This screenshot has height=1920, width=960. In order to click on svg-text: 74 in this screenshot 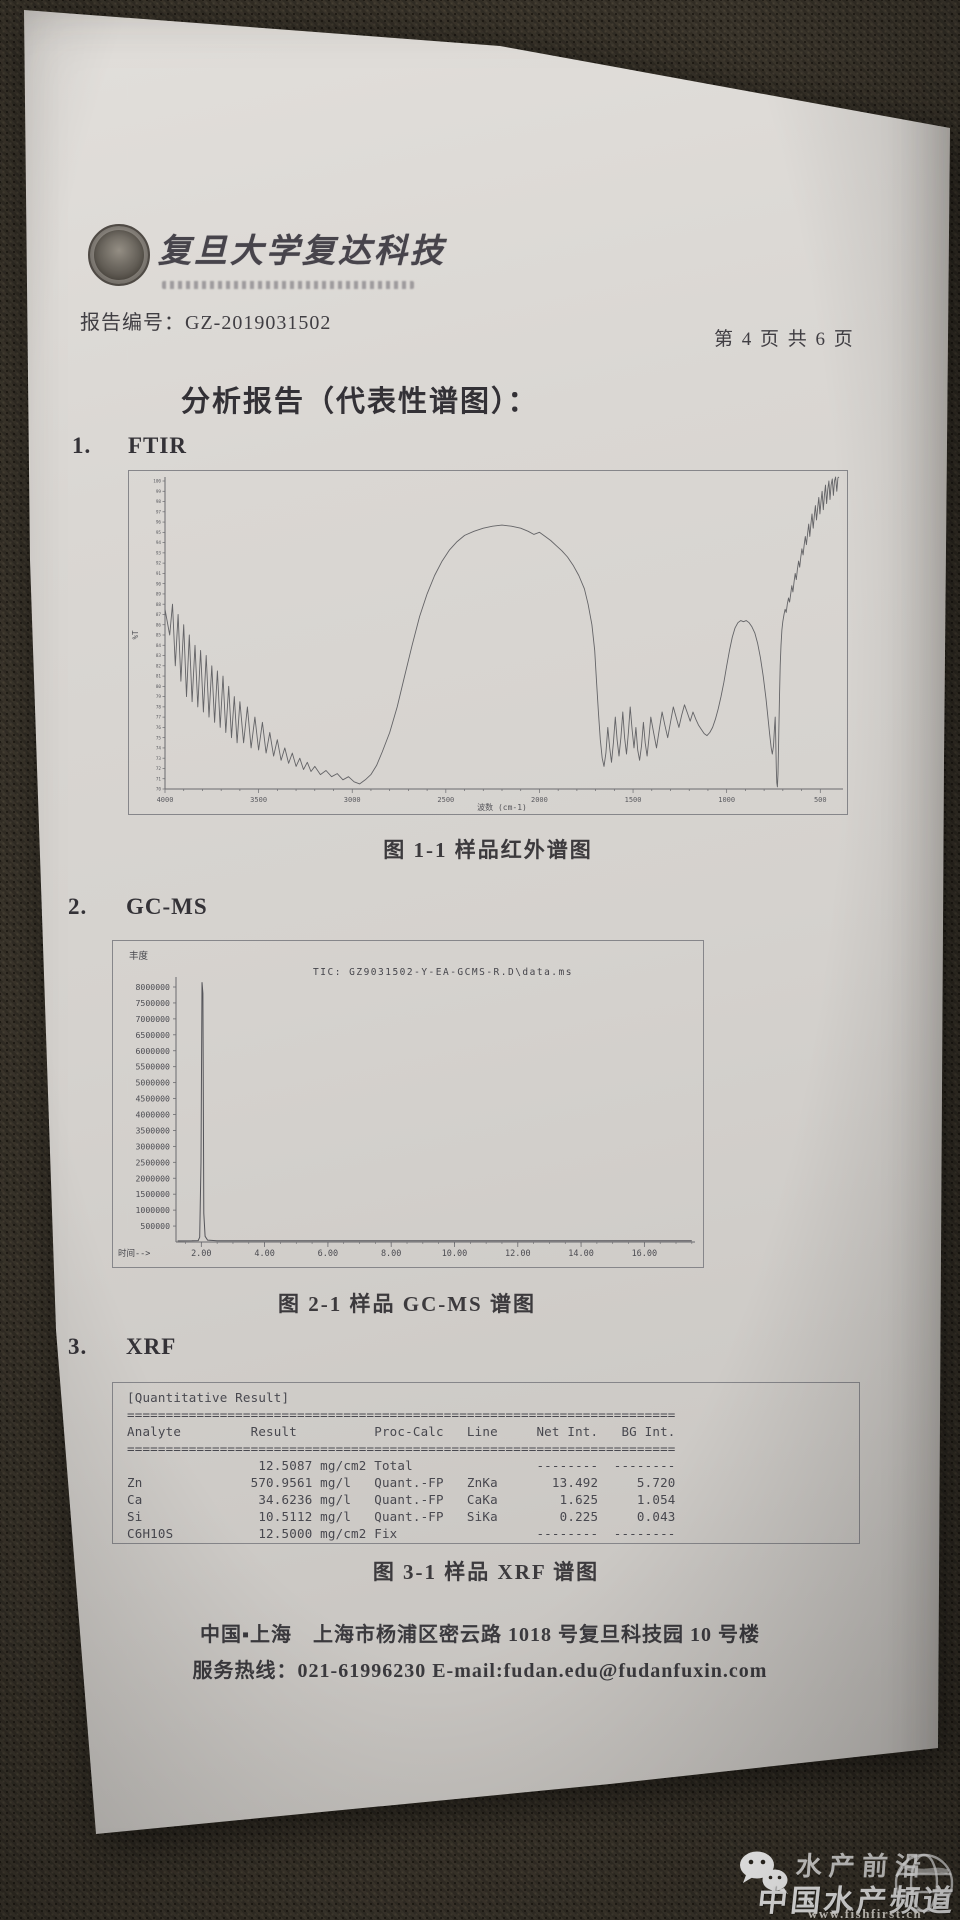, I will do `click(159, 749)`.